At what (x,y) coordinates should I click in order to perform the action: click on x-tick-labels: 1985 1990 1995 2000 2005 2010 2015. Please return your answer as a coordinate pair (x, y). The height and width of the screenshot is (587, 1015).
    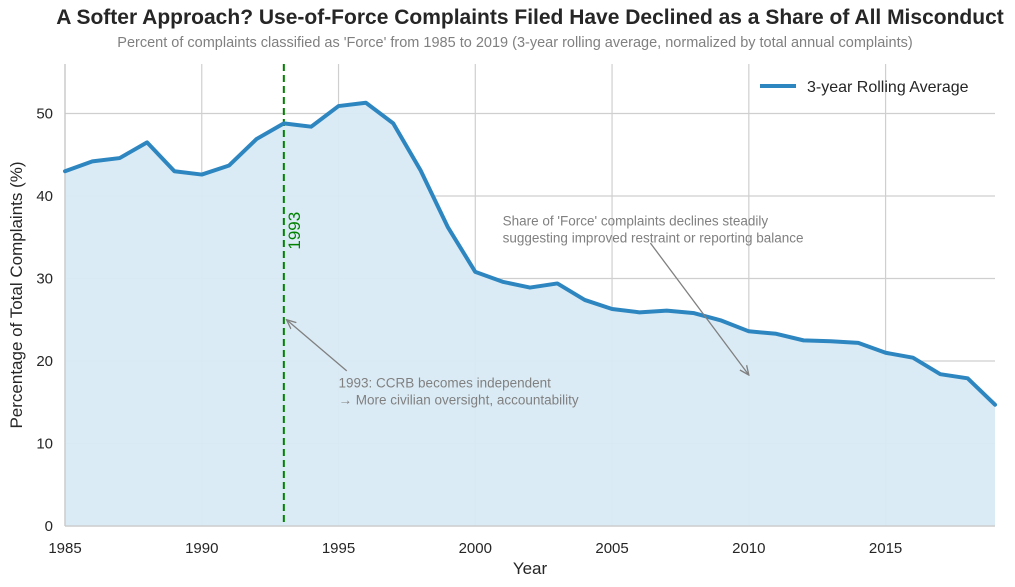
    Looking at the image, I should click on (475, 548).